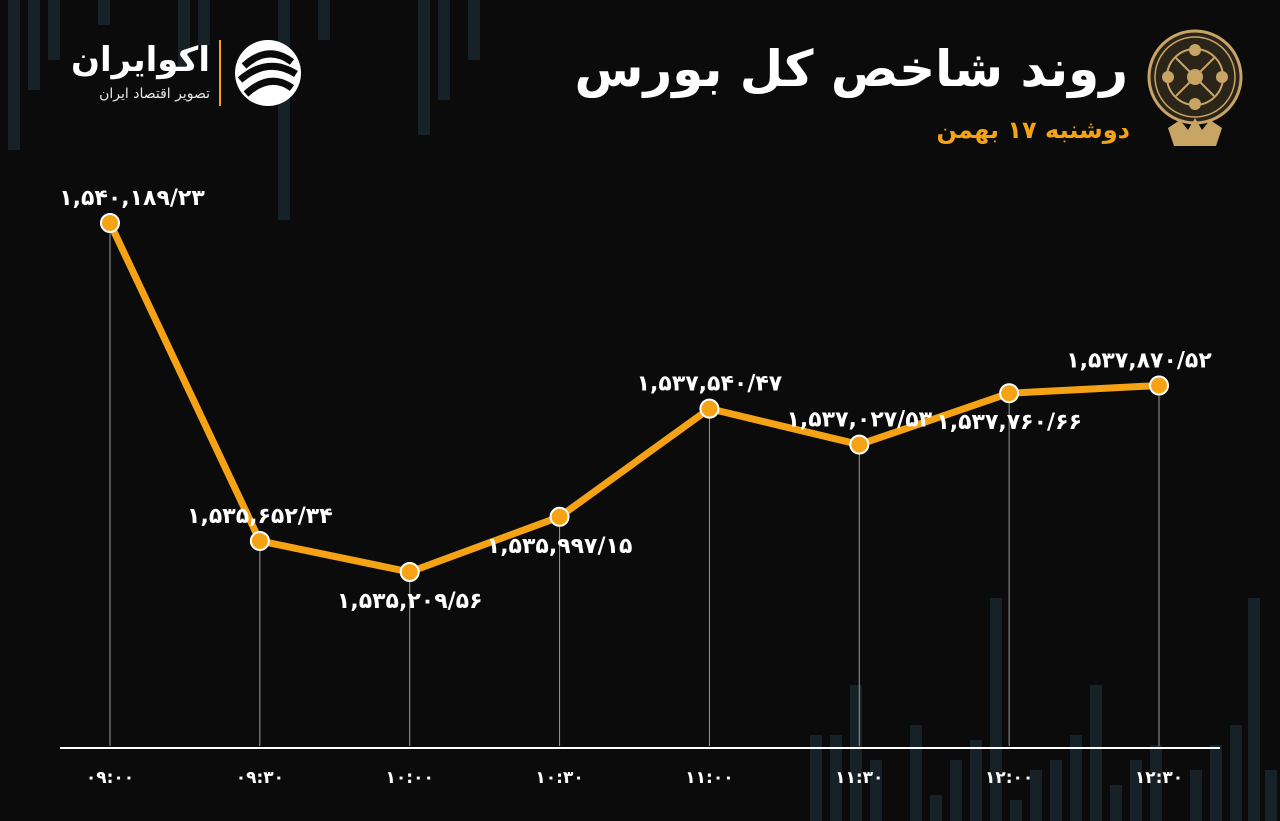 The image size is (1280, 821). Describe the element at coordinates (859, 420) in the screenshot. I see `data-label: ۱,۵۳۷,۰۲۷/۵۳` at that location.